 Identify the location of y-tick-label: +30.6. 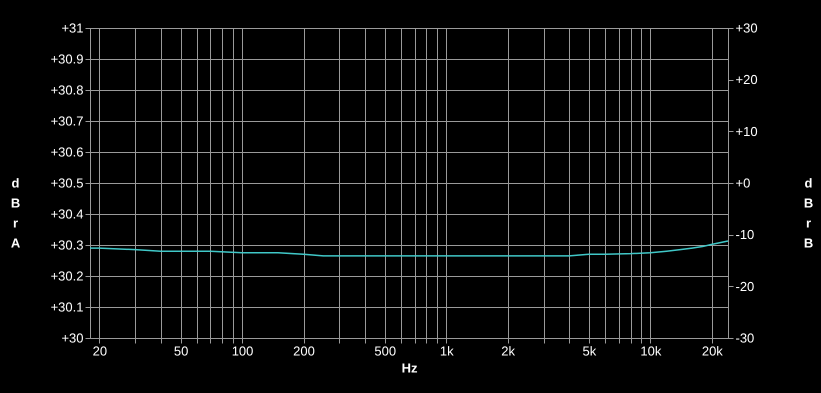
(67, 152).